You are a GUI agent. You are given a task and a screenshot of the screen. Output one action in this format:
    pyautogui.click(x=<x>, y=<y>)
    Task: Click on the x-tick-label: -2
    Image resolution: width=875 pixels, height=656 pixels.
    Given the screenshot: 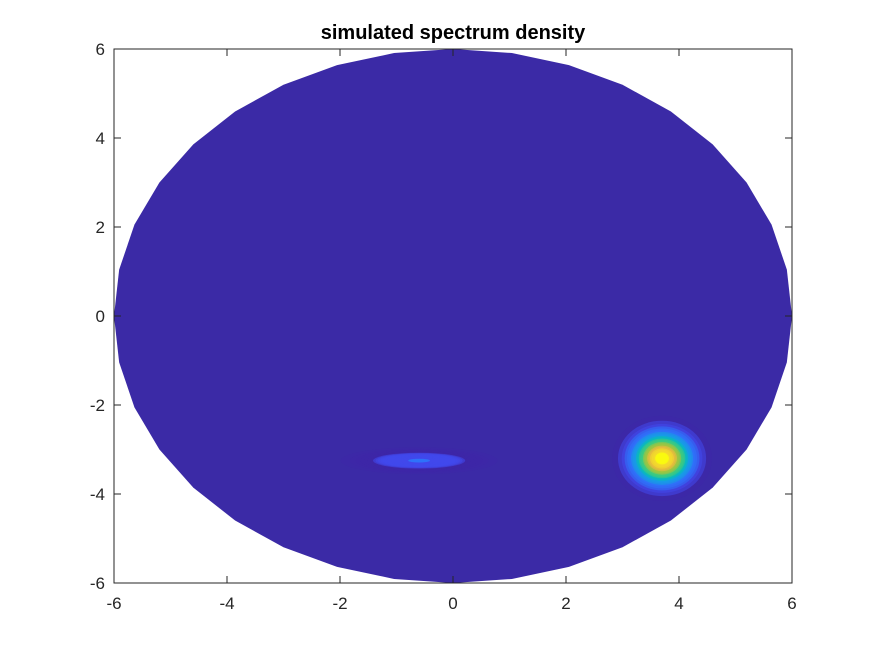 What is the action you would take?
    pyautogui.click(x=339, y=603)
    